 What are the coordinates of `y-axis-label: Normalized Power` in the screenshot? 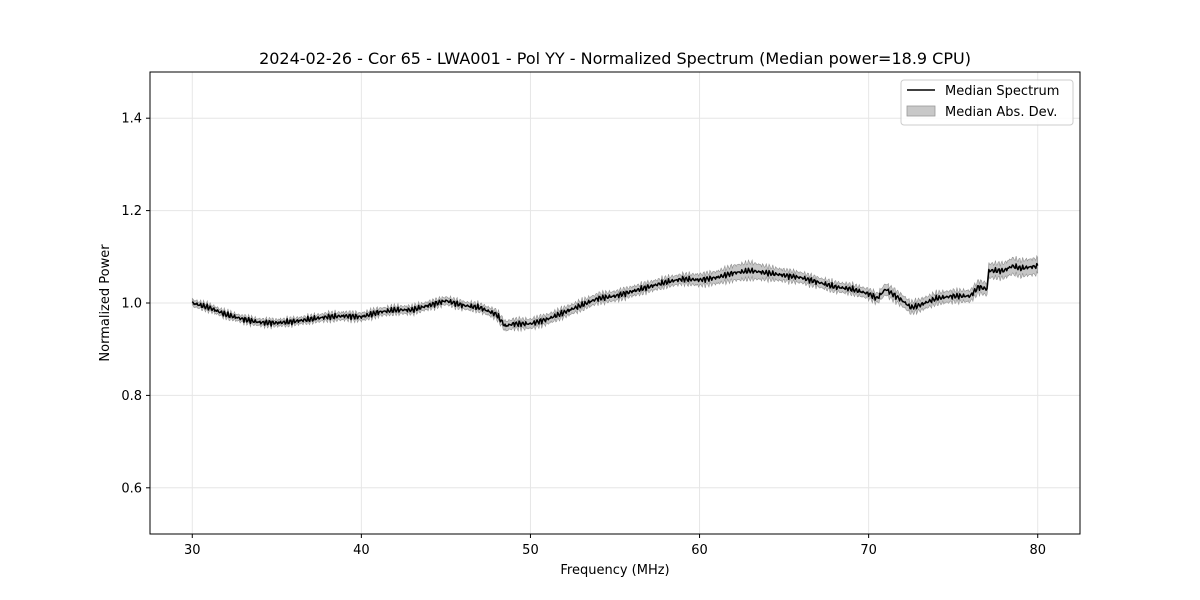 It's located at (105, 303).